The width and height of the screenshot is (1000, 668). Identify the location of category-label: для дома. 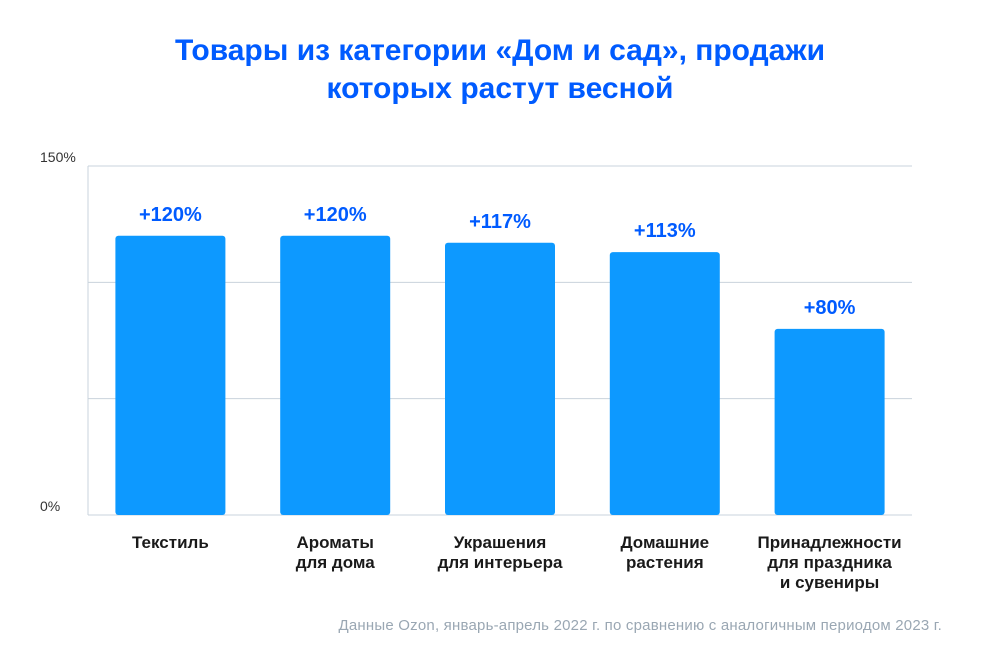
(336, 562).